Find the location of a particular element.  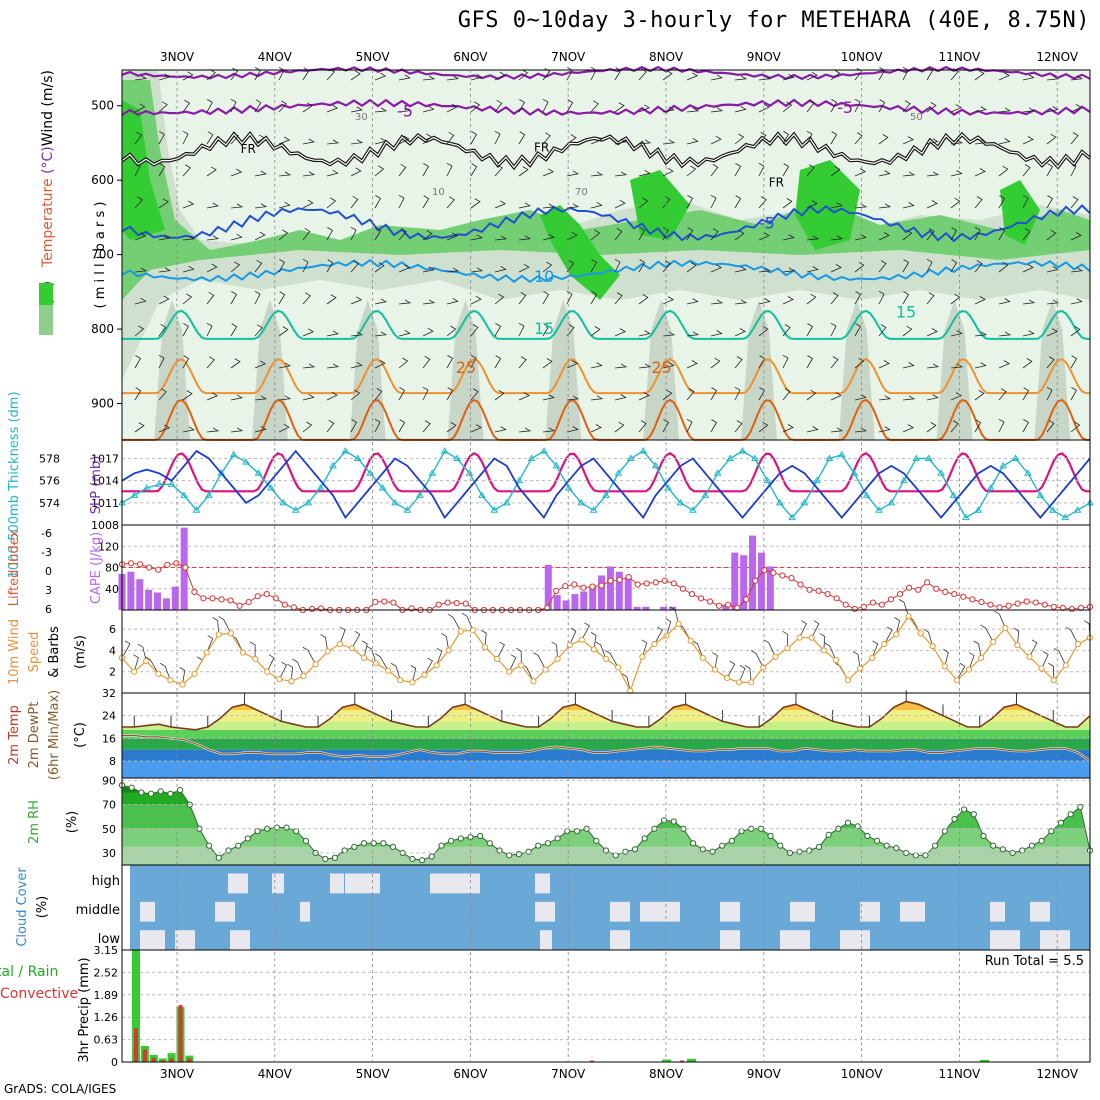

cape-bar is located at coordinates (646, 608).